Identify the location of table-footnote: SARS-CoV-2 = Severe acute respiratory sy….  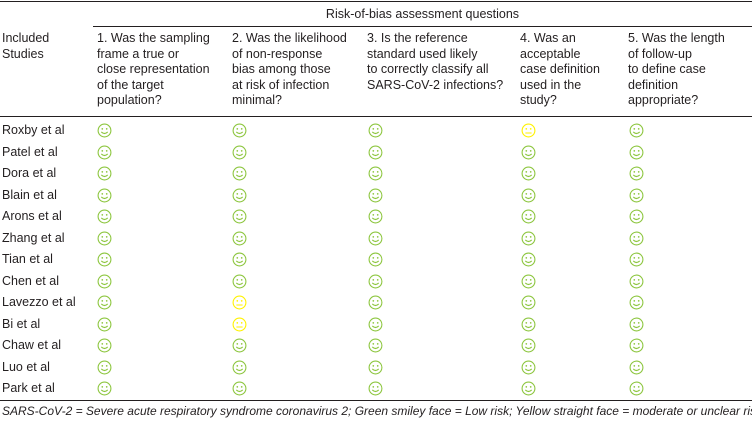
(377, 411).